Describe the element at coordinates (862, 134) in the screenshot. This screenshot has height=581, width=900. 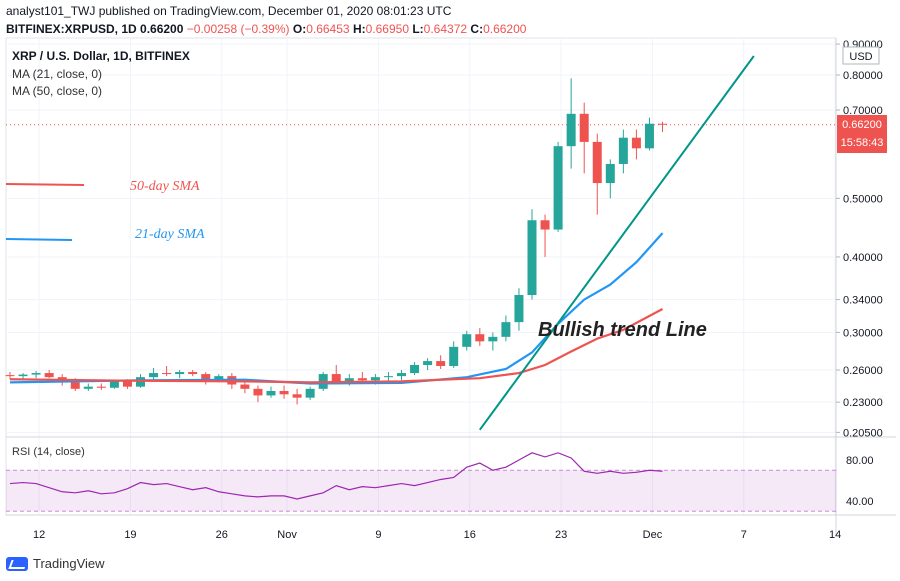
I see `last-price-tag` at that location.